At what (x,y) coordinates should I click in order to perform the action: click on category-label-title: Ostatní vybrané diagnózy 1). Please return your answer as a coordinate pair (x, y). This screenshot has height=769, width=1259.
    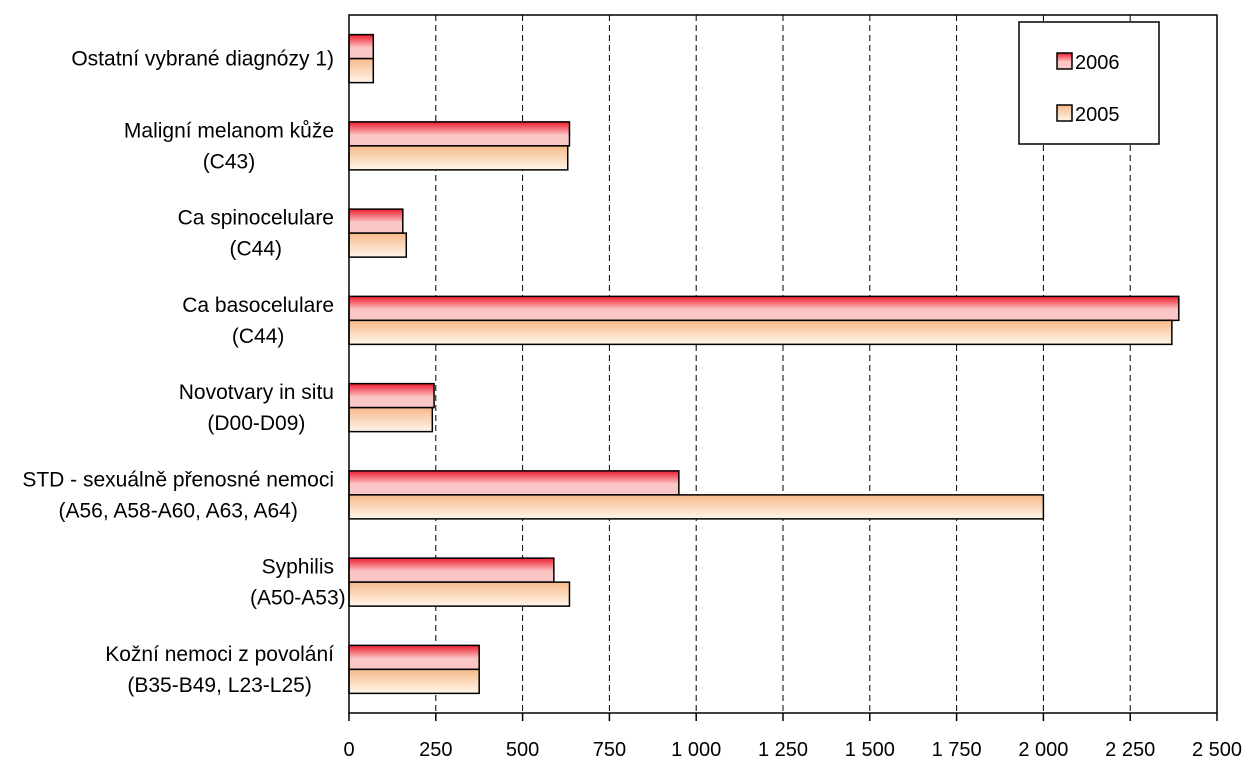
    Looking at the image, I should click on (202, 59).